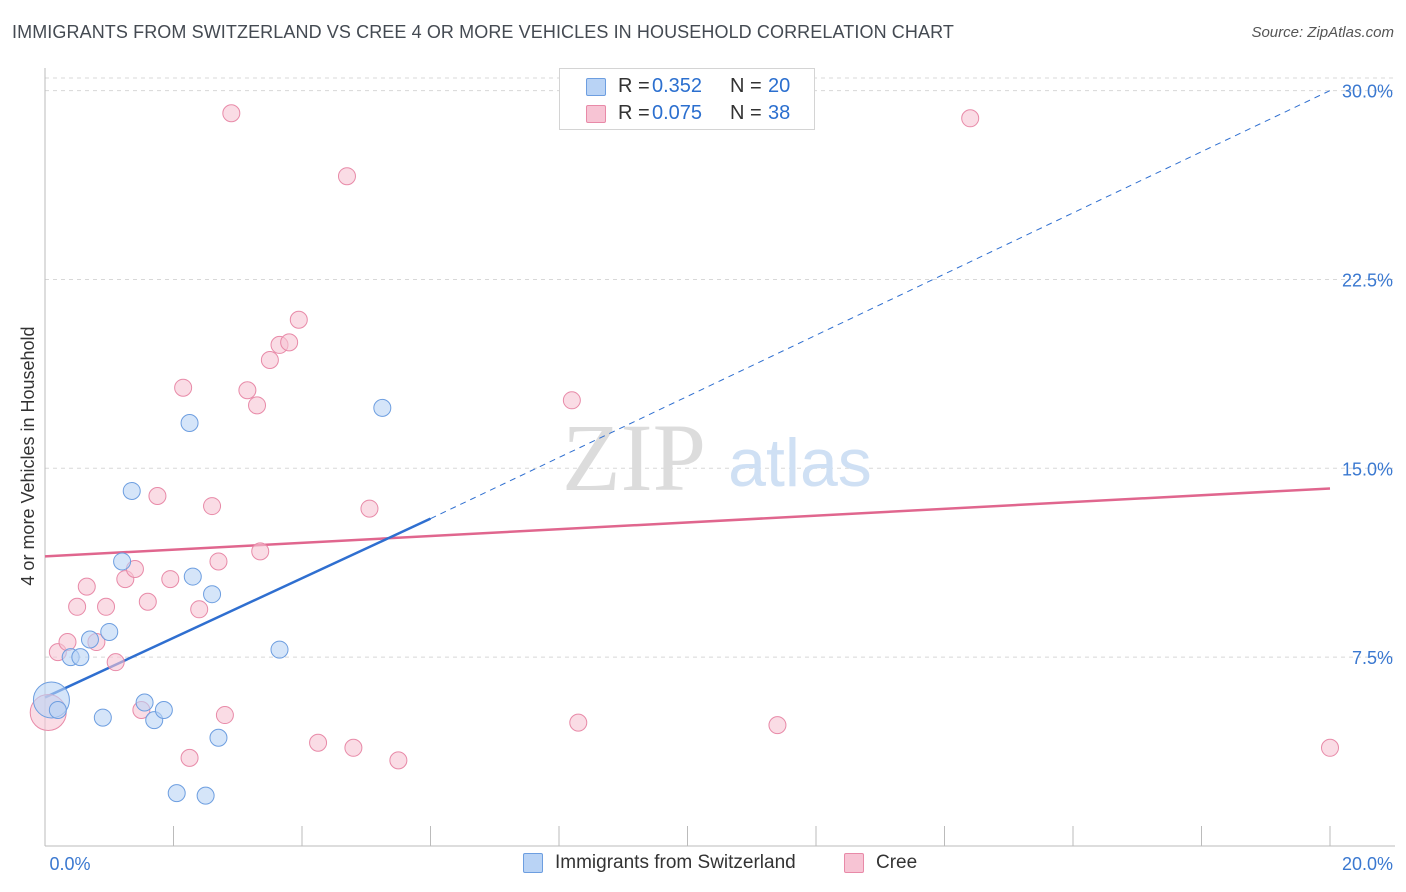 This screenshot has height=892, width=1406. I want to click on y-tick-label: 7.5%, so click(1372, 658).